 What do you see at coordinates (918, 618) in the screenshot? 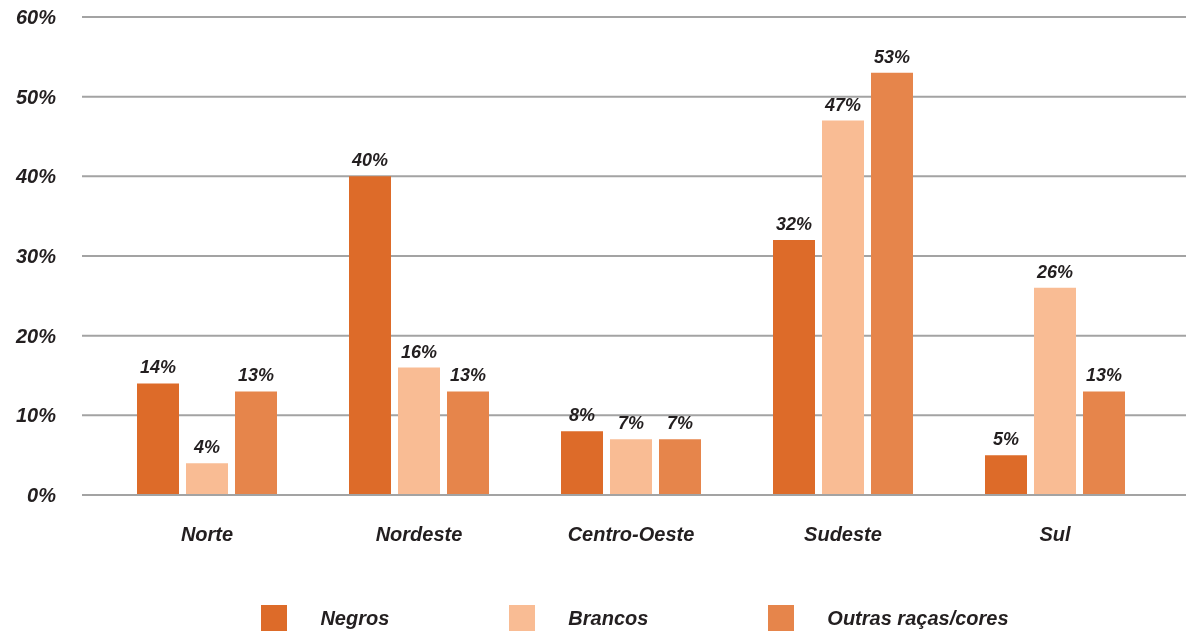
I see `legend-label: Outras raças/cores` at bounding box center [918, 618].